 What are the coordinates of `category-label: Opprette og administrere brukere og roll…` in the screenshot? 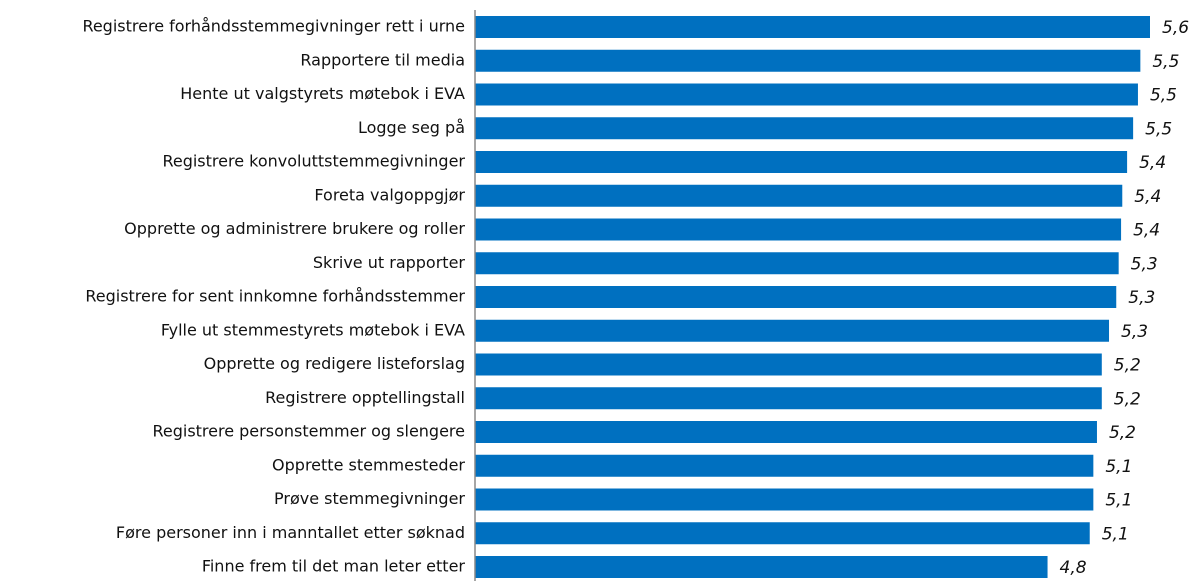 It's located at (294, 228).